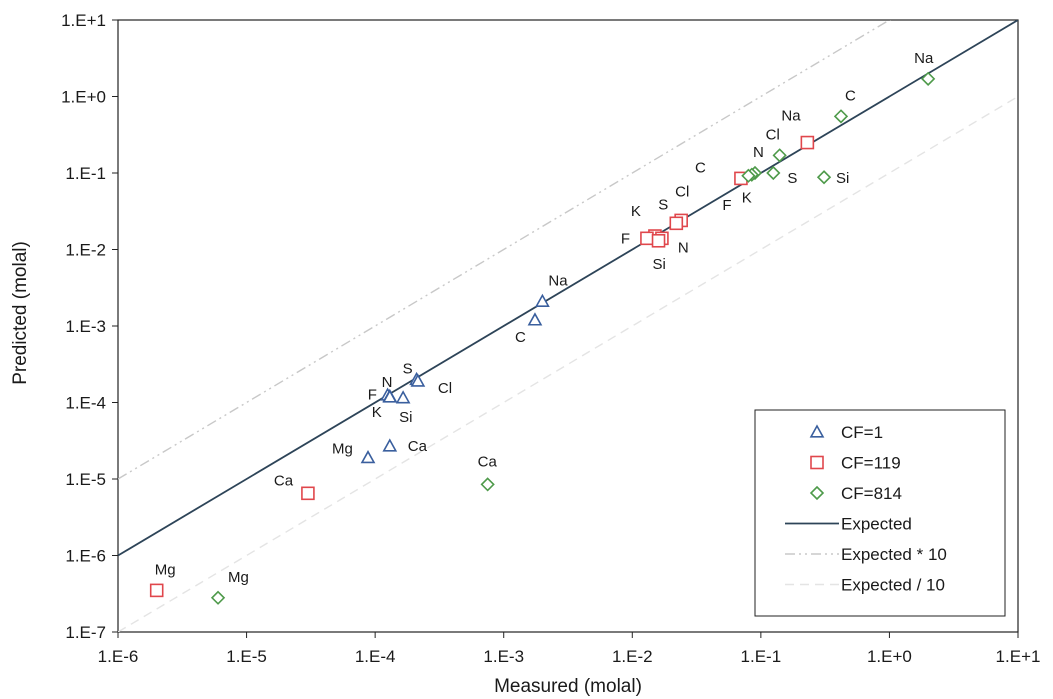 The image size is (1053, 699). I want to click on x-tick-label: 1.E+0, so click(889, 656).